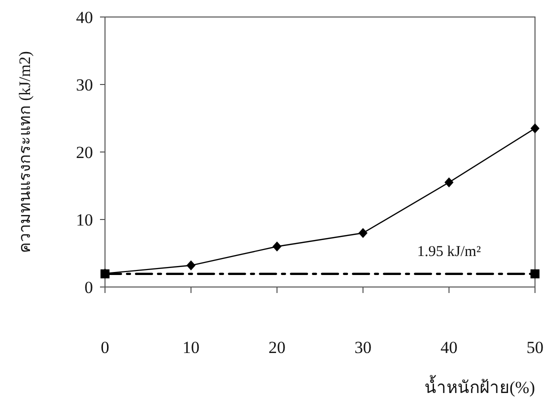 Image resolution: width=559 pixels, height=406 pixels. I want to click on annotation: 1.95 kJ/m², so click(449, 252).